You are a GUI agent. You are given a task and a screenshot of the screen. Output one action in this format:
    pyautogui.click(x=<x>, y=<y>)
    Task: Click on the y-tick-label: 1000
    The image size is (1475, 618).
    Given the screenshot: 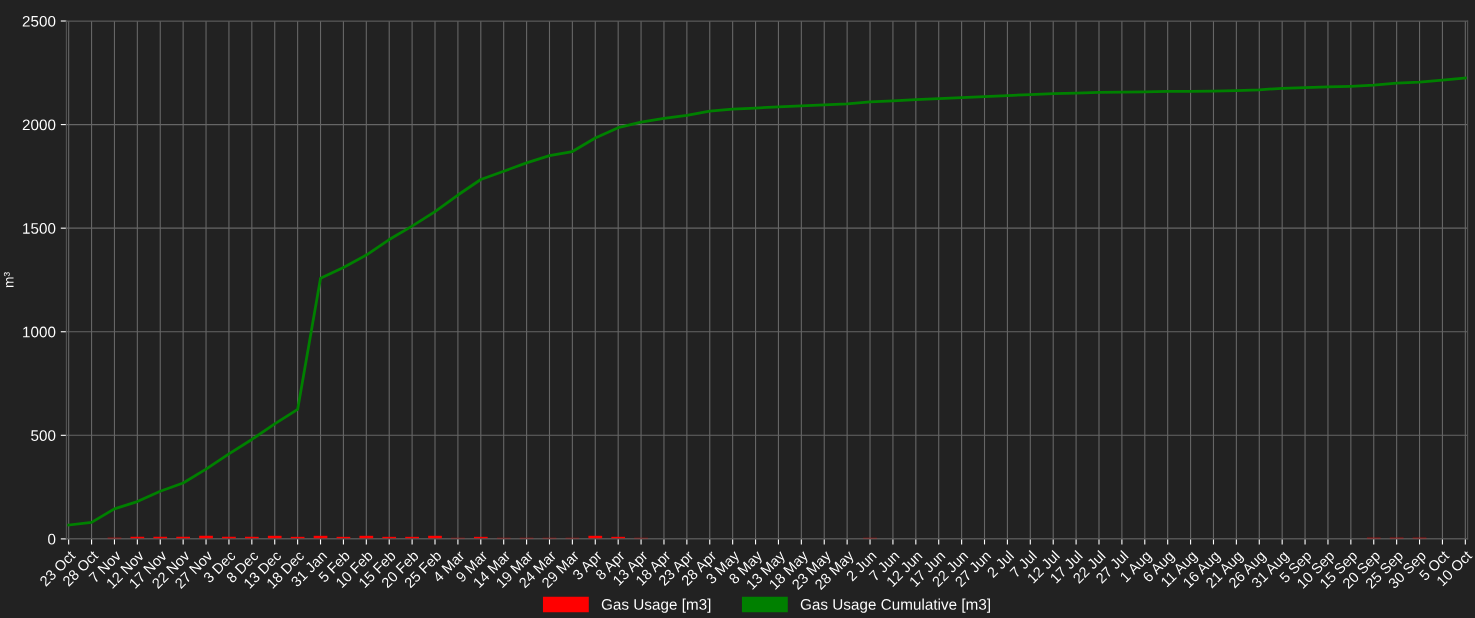 What is the action you would take?
    pyautogui.click(x=39, y=332)
    